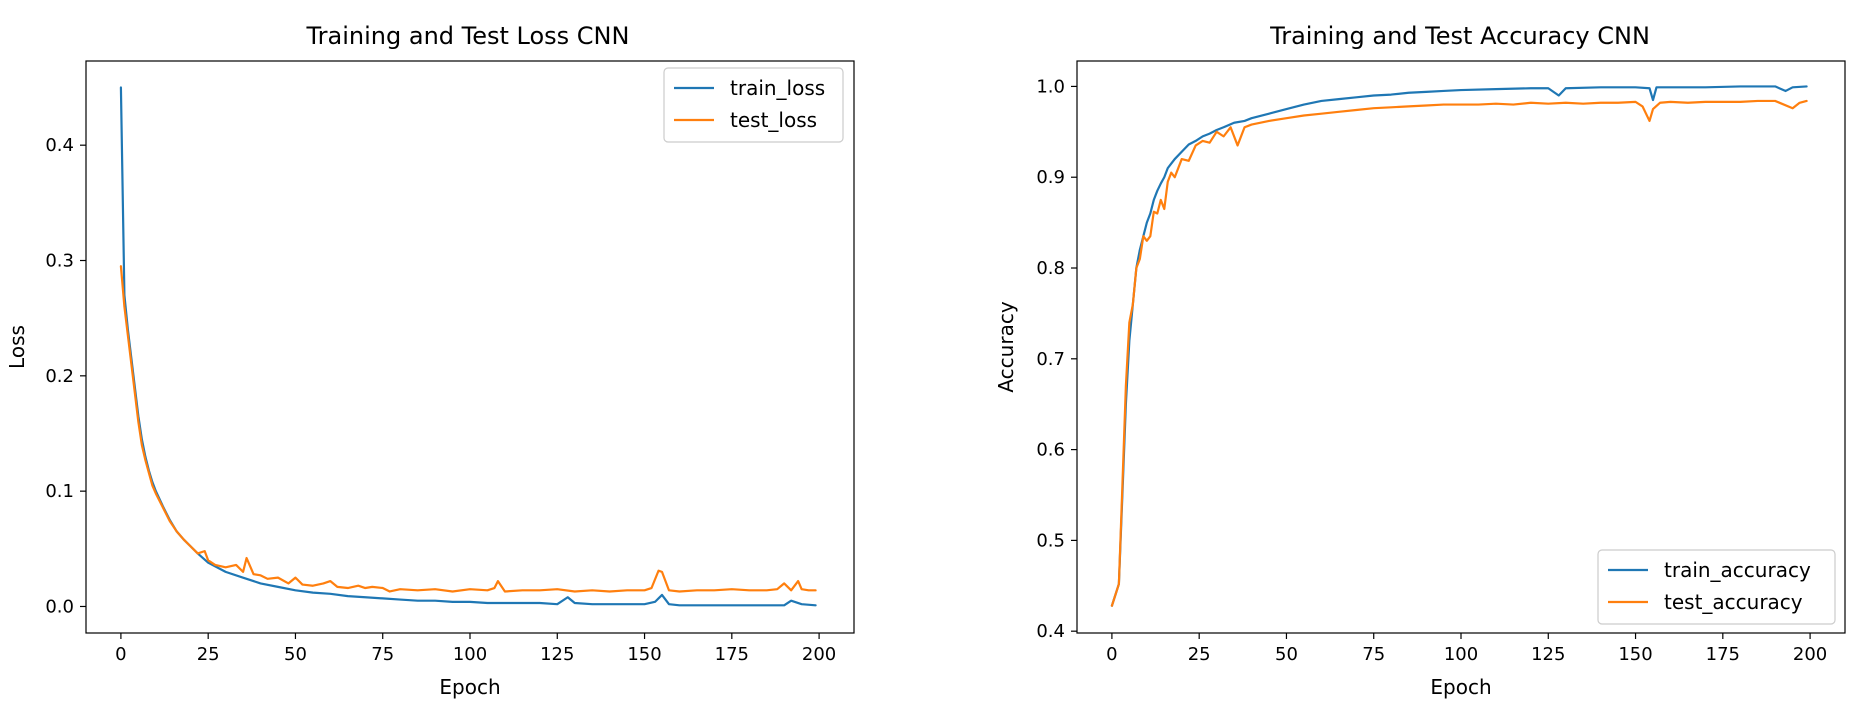 The height and width of the screenshot is (702, 1854). Describe the element at coordinates (1050, 540) in the screenshot. I see `accuracy-y-tick-label: 0.5` at that location.